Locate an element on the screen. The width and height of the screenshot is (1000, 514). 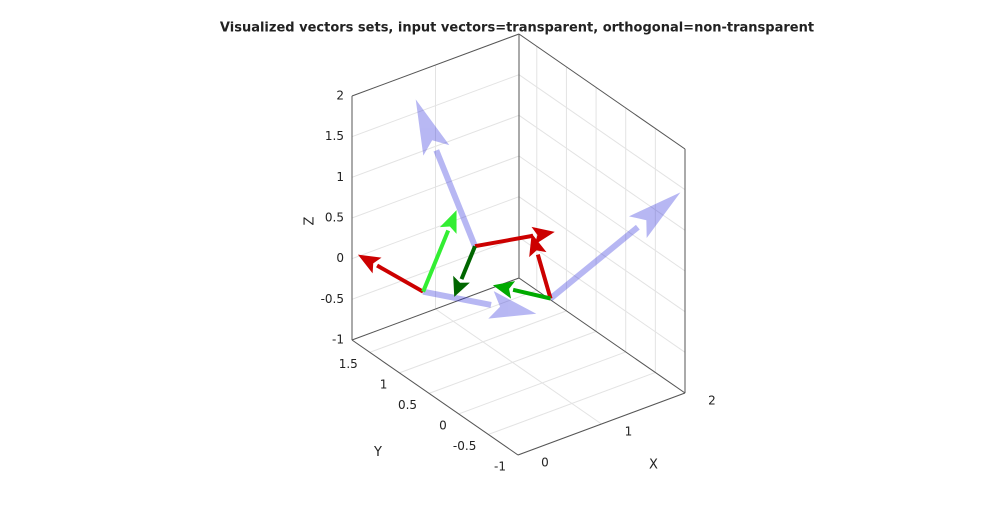
z-axis-label: Z is located at coordinates (310, 220).